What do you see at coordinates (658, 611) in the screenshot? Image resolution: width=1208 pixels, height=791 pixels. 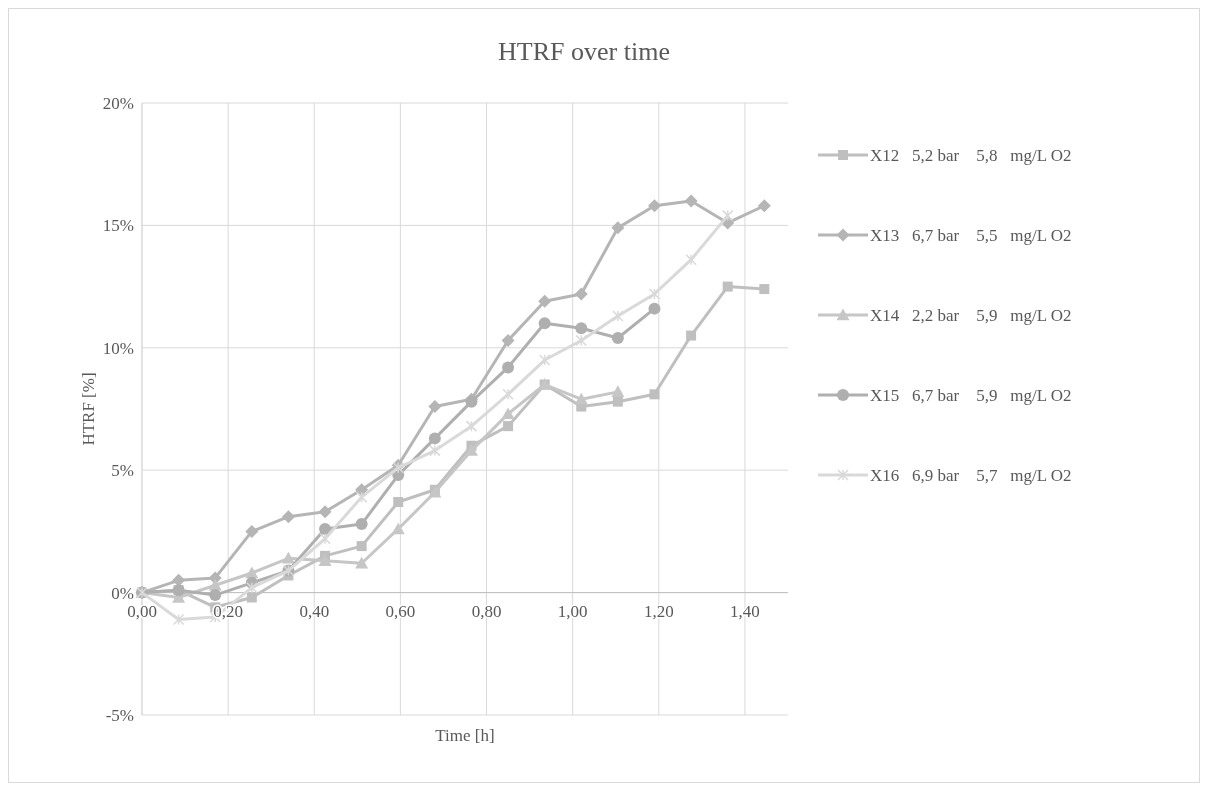 I see `x-tick-label: 1,20` at bounding box center [658, 611].